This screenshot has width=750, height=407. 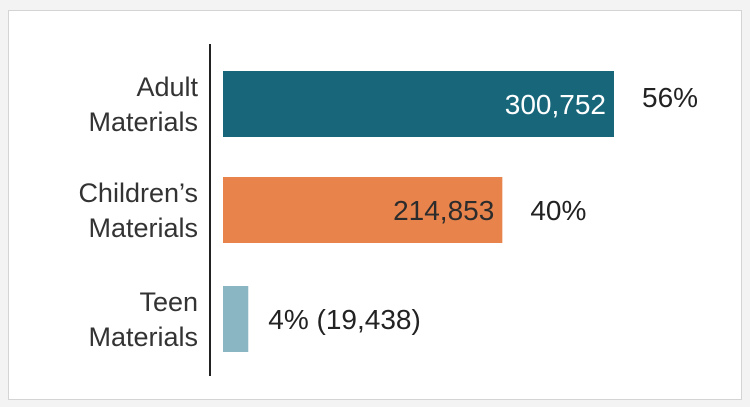 What do you see at coordinates (558, 210) in the screenshot?
I see `percent-label-1: 40%` at bounding box center [558, 210].